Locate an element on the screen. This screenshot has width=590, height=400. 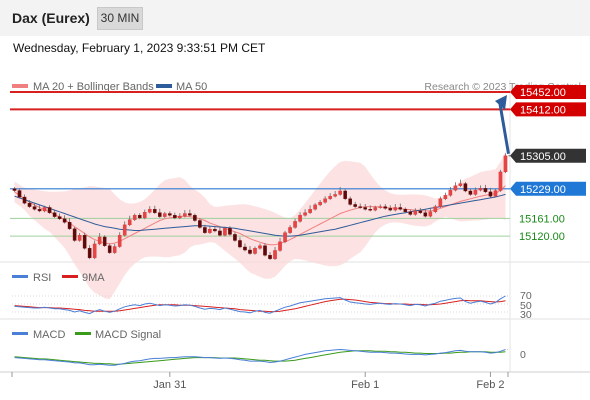
price-tag-label: 15452.00 is located at coordinates (543, 93).